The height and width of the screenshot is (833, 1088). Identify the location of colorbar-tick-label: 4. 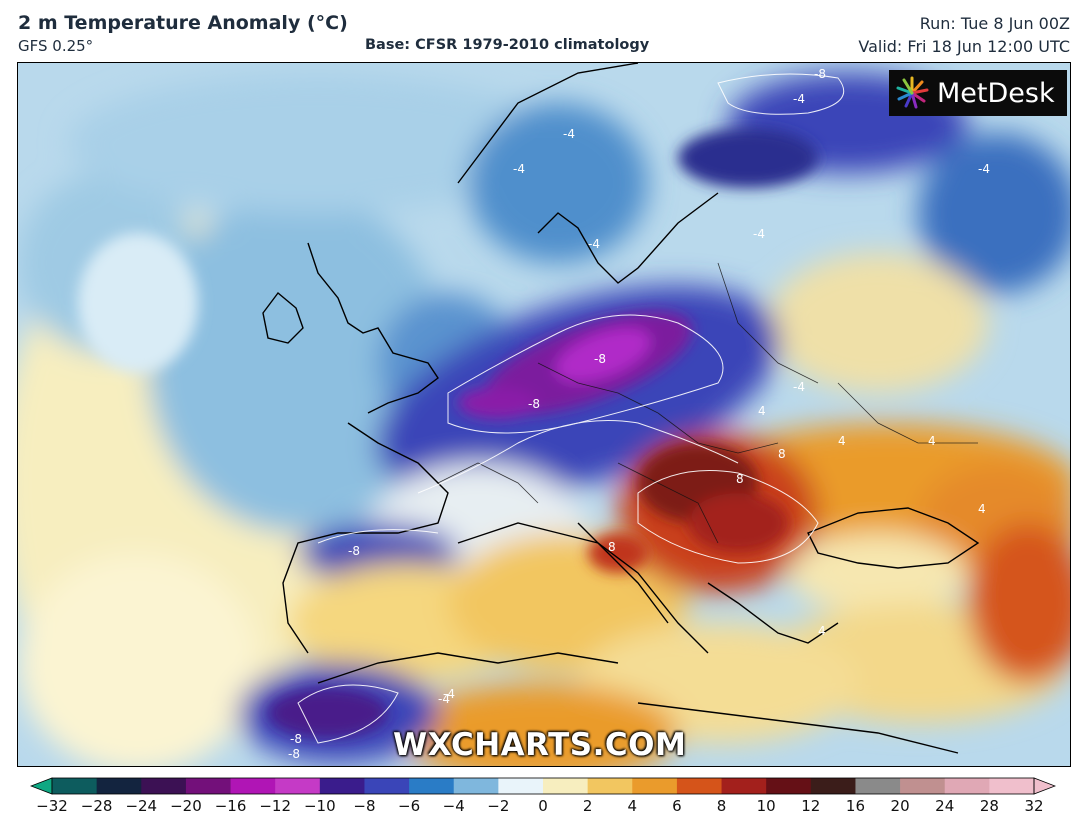
(632, 806).